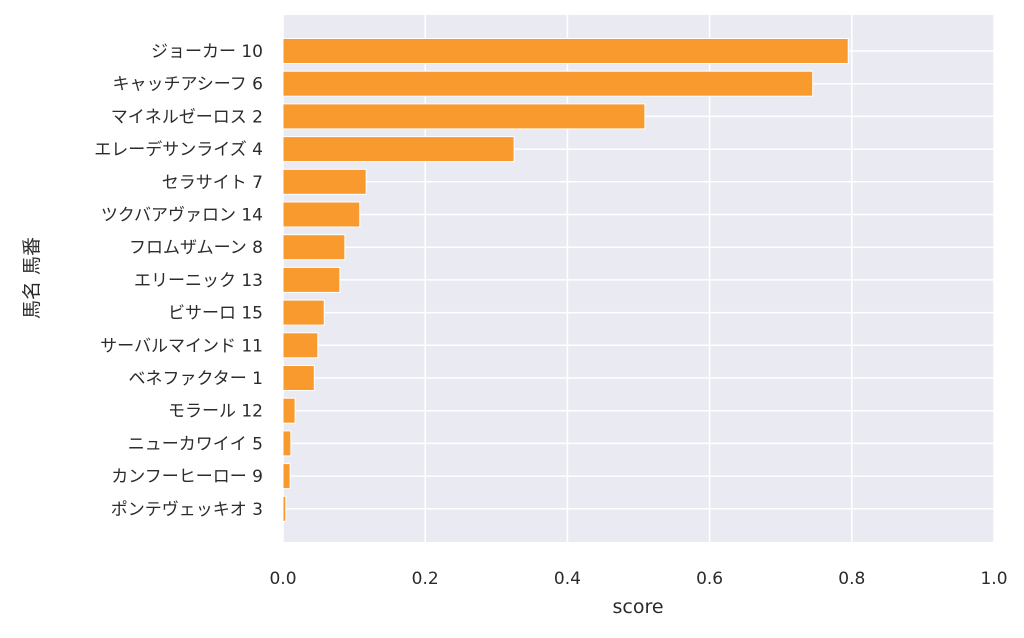  What do you see at coordinates (187, 477) in the screenshot?
I see `y-tick-label: カンフーヒーロー 9` at bounding box center [187, 477].